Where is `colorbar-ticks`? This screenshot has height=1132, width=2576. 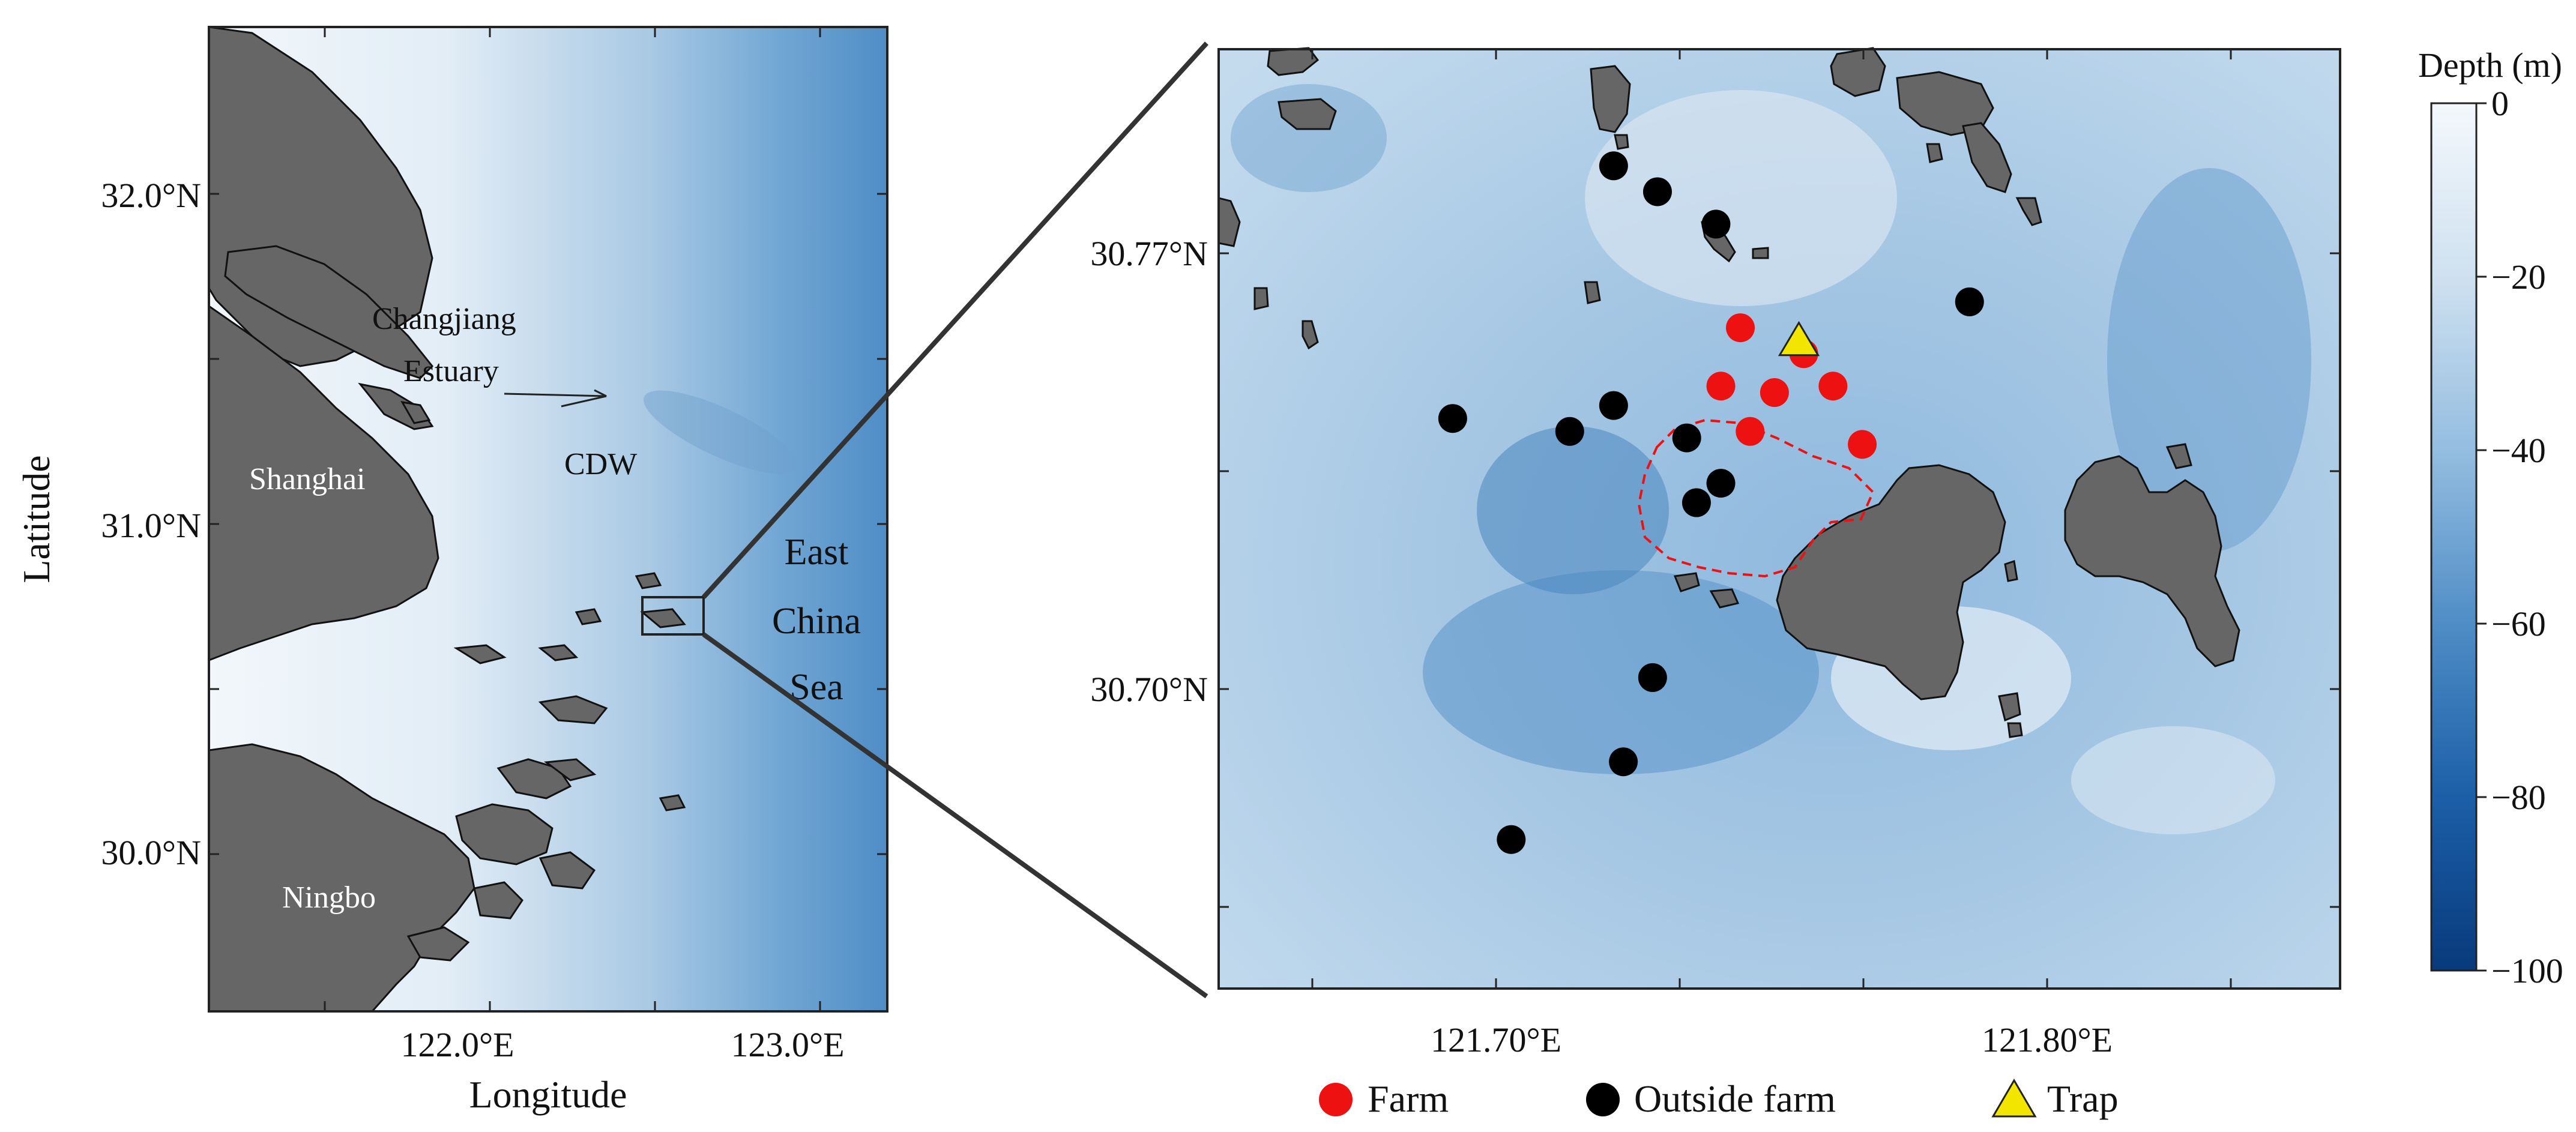 colorbar-ticks is located at coordinates (2481, 537).